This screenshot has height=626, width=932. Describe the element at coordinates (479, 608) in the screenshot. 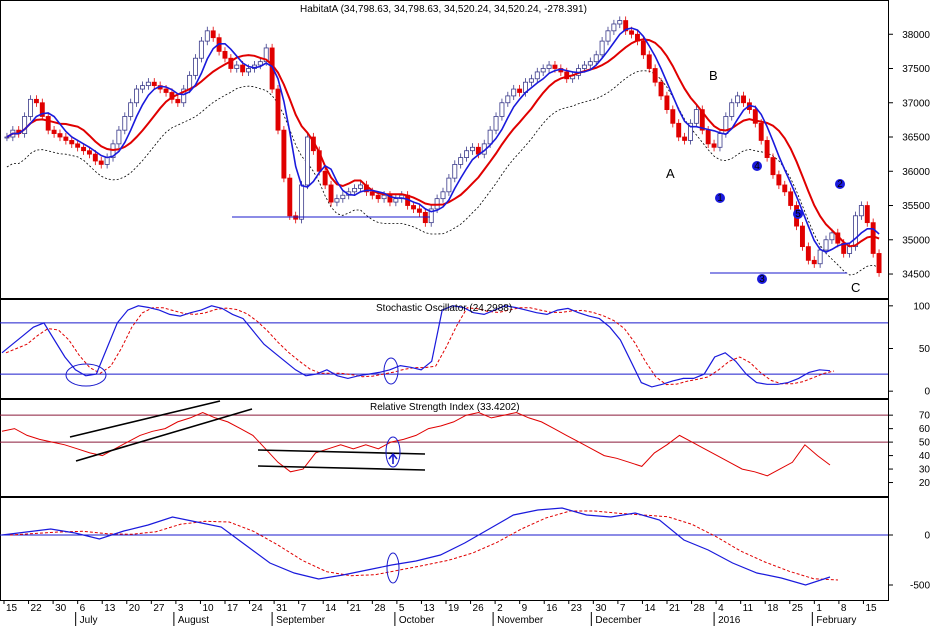

I see `x-day-label: 26` at that location.